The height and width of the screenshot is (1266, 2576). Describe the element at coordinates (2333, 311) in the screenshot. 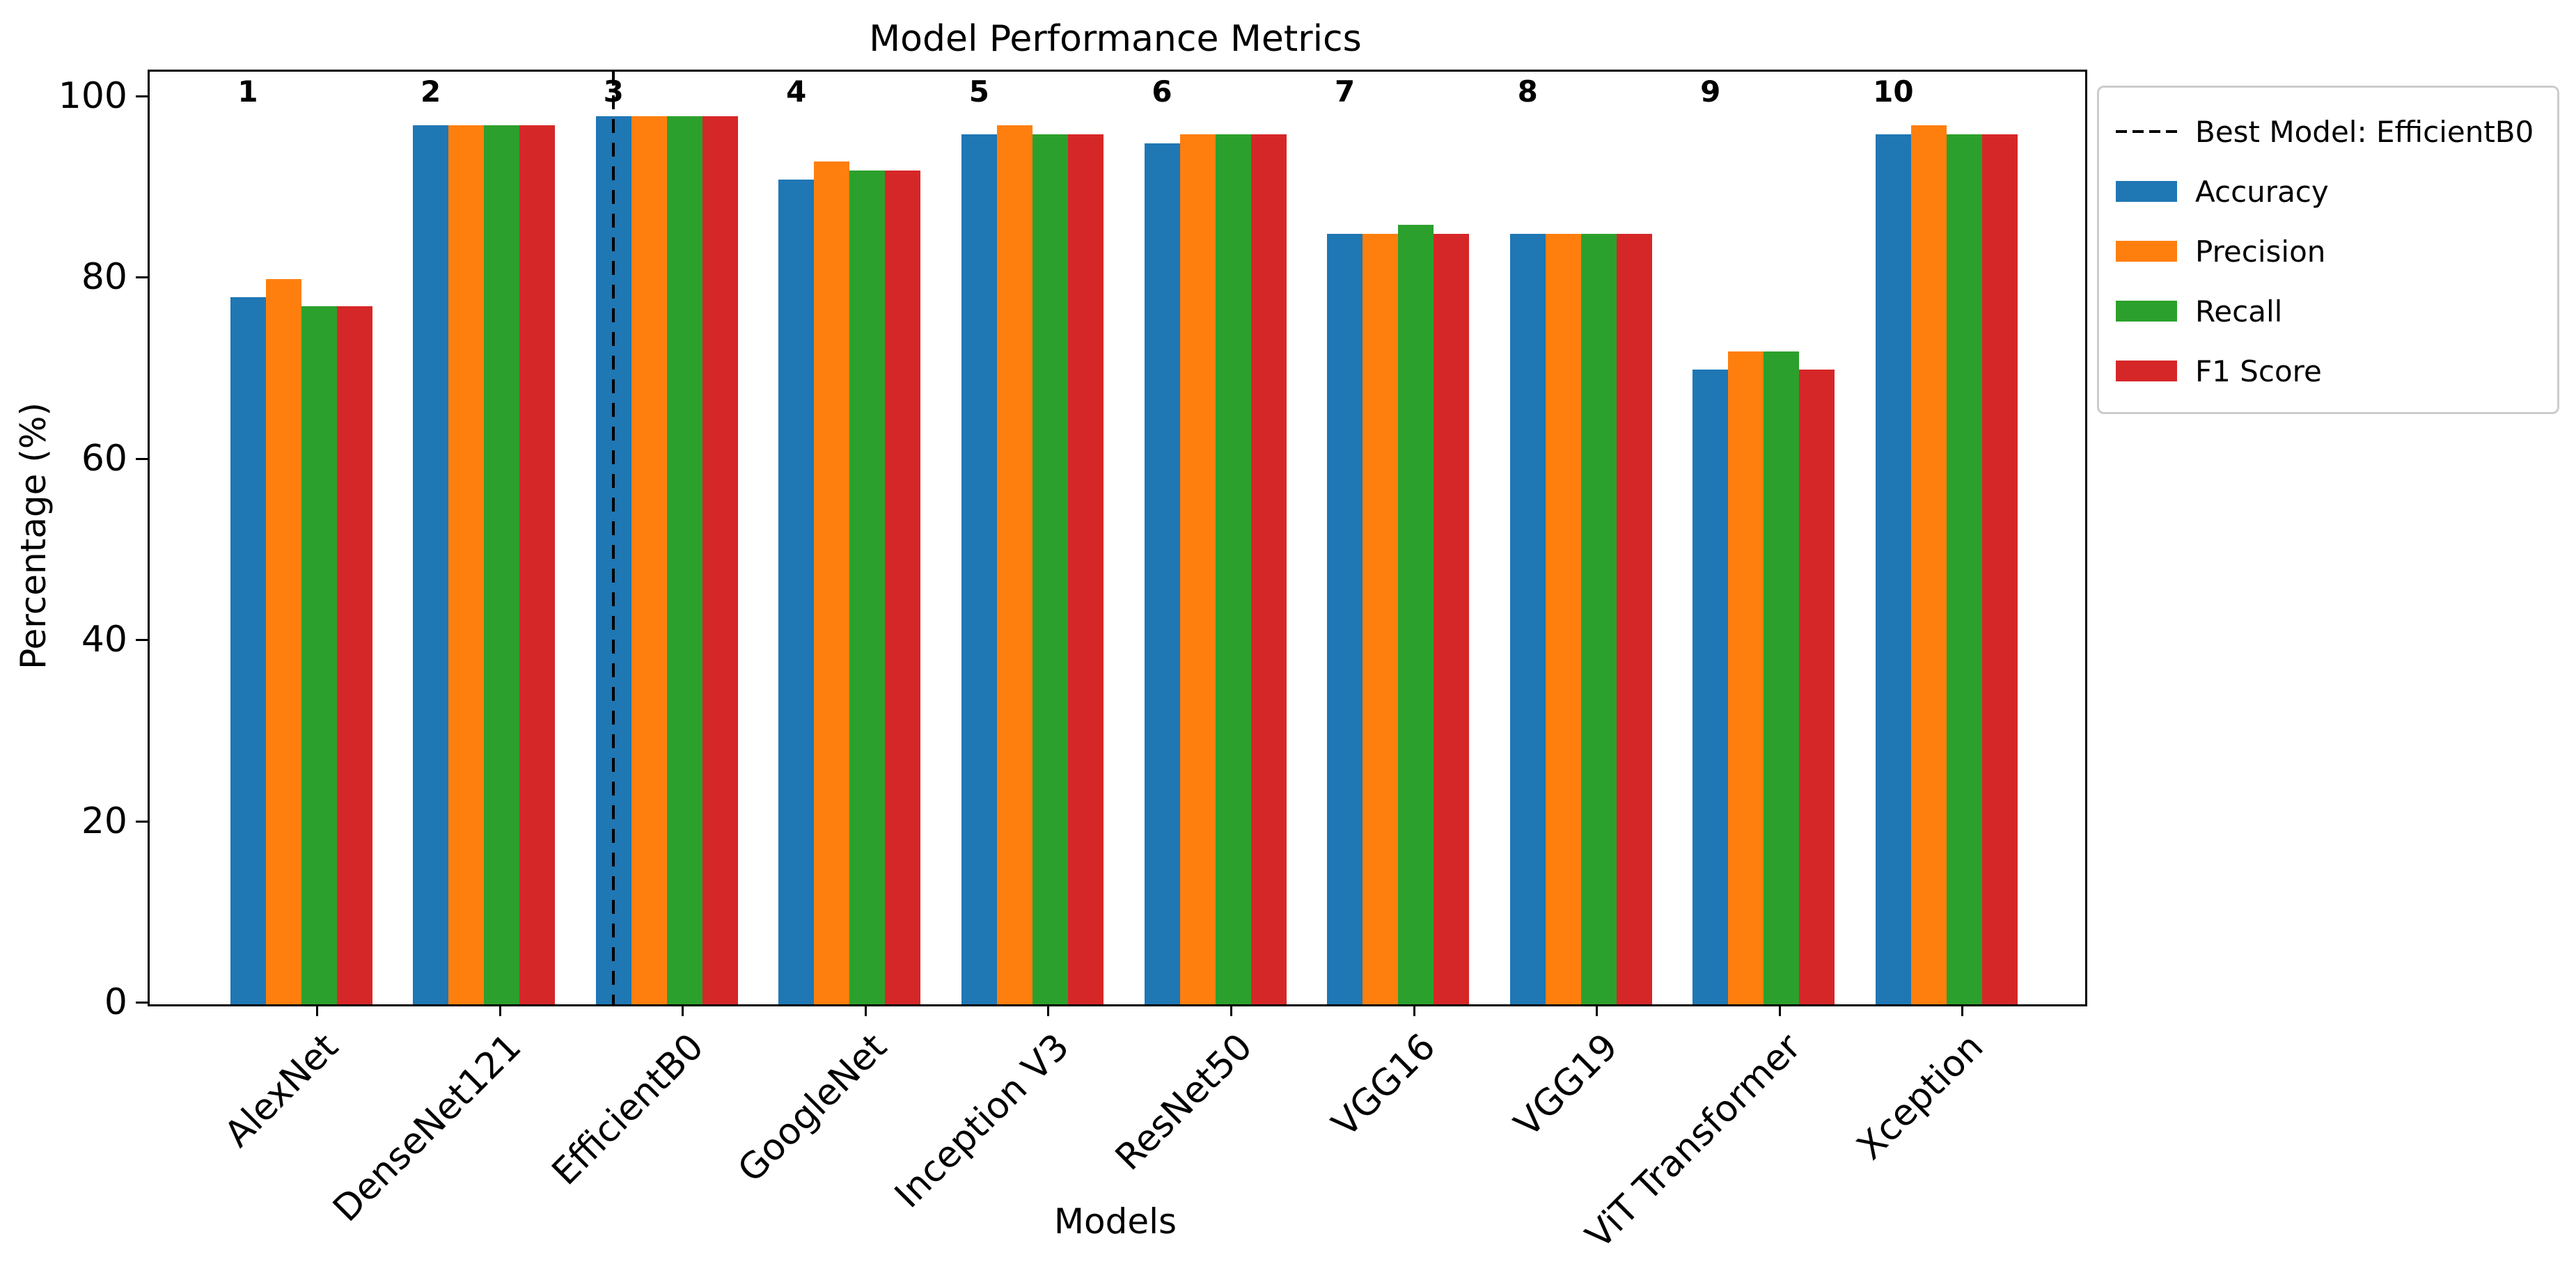

I see `legend-item: Recall` at that location.